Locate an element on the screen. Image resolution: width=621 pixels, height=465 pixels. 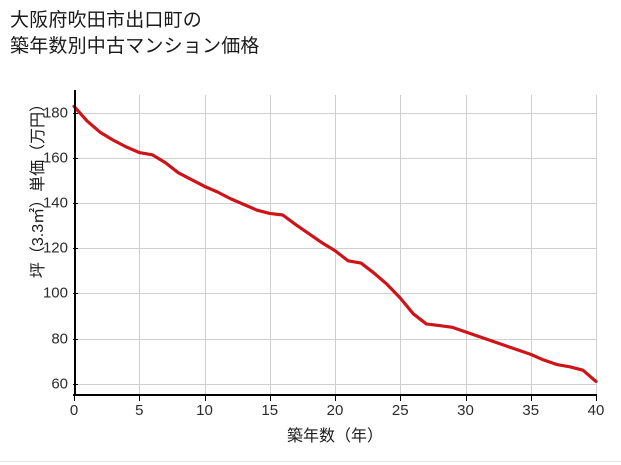
x-axis-label: 築年数（年） is located at coordinates (334, 436).